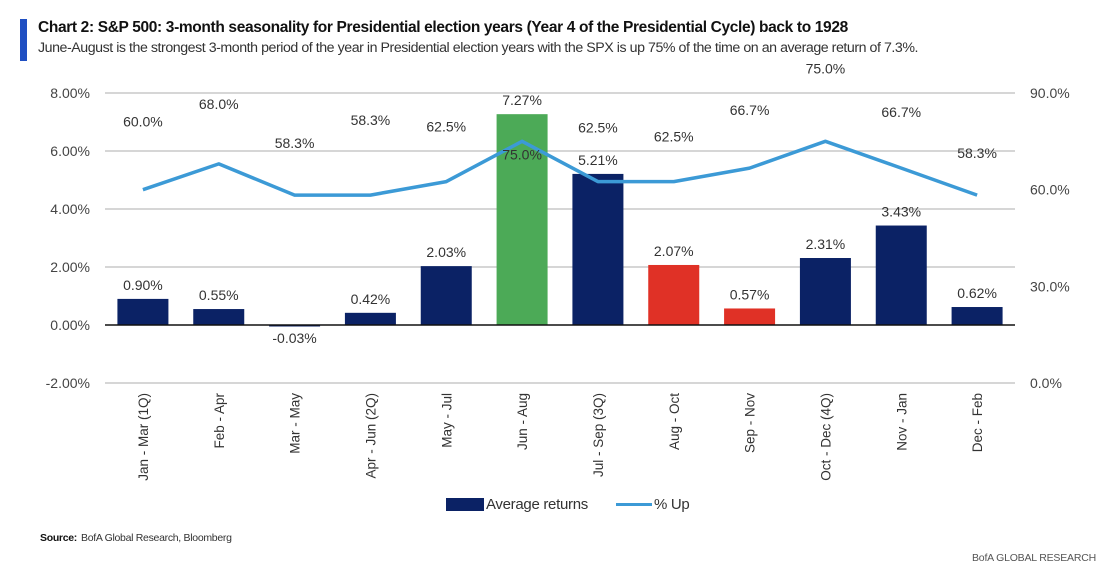 The width and height of the screenshot is (1112, 576). Describe the element at coordinates (1050, 190) in the screenshot. I see `right-axis-tick-label: 60.0%` at that location.